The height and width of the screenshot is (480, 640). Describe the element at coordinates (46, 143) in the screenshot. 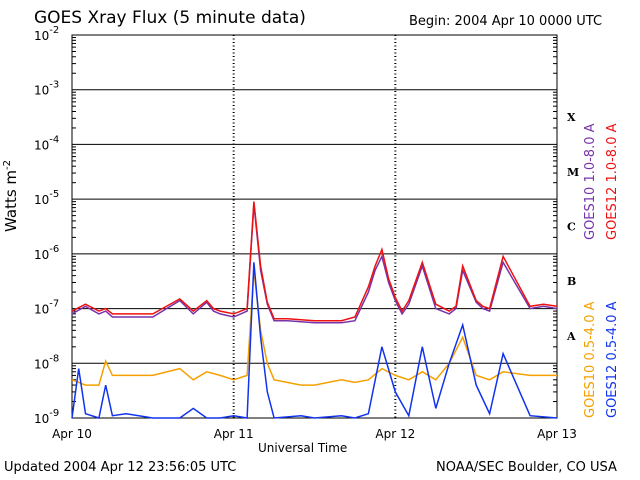

I see `y-tick-label: 10⁻⁴` at that location.